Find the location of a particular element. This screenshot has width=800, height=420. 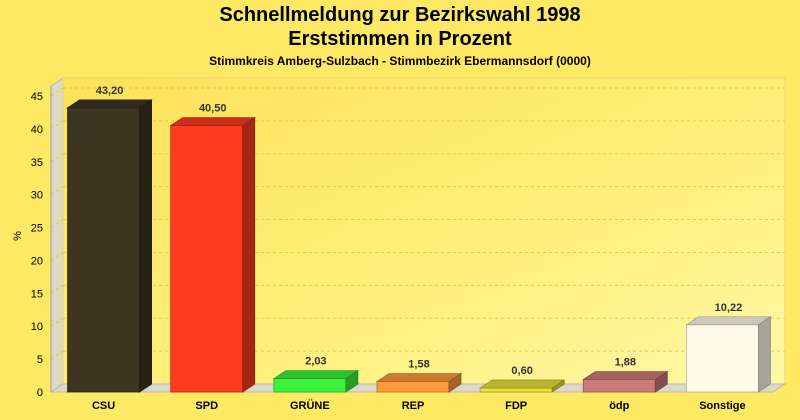

x-tick-label: Sonstige is located at coordinates (722, 406).